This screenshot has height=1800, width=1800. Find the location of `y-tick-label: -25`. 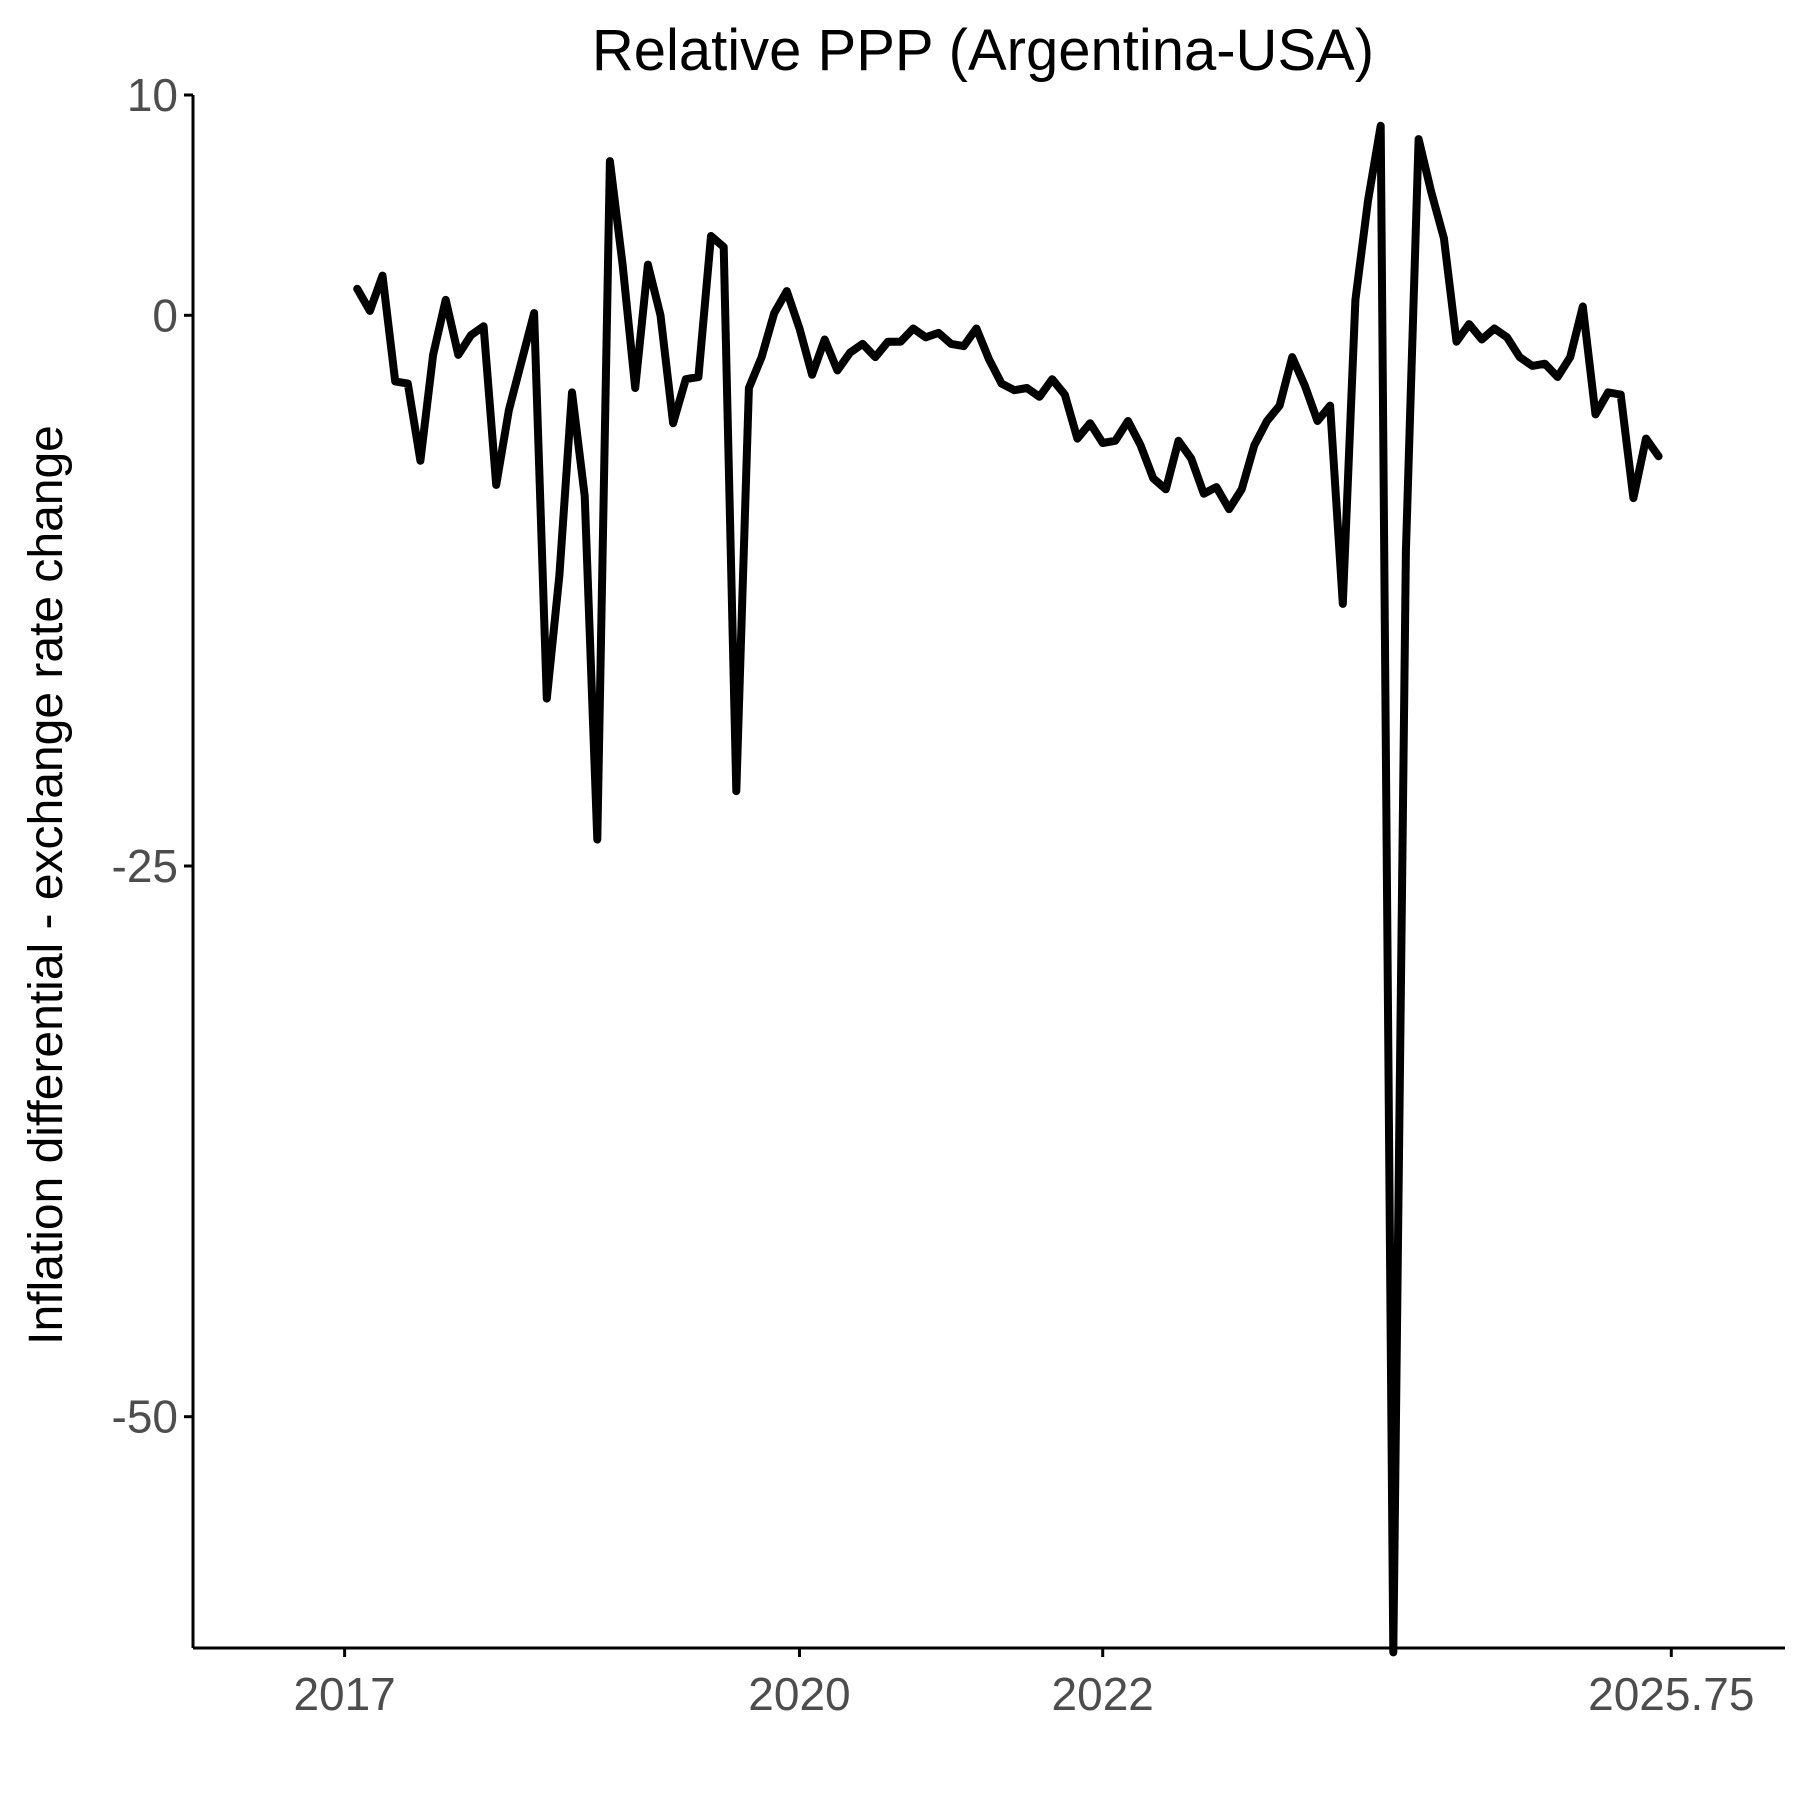

y-tick-label: -25 is located at coordinates (145, 866).